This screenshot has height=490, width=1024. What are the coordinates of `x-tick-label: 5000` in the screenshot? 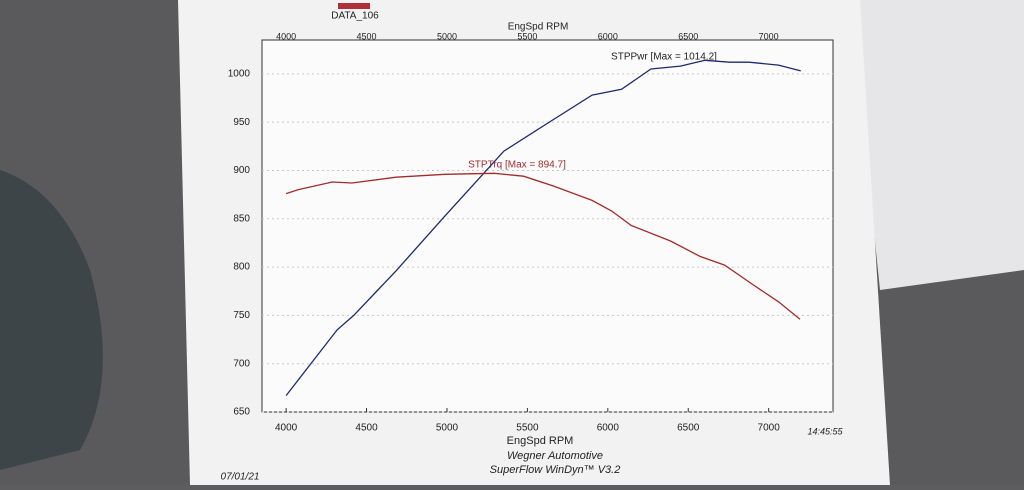 It's located at (447, 428).